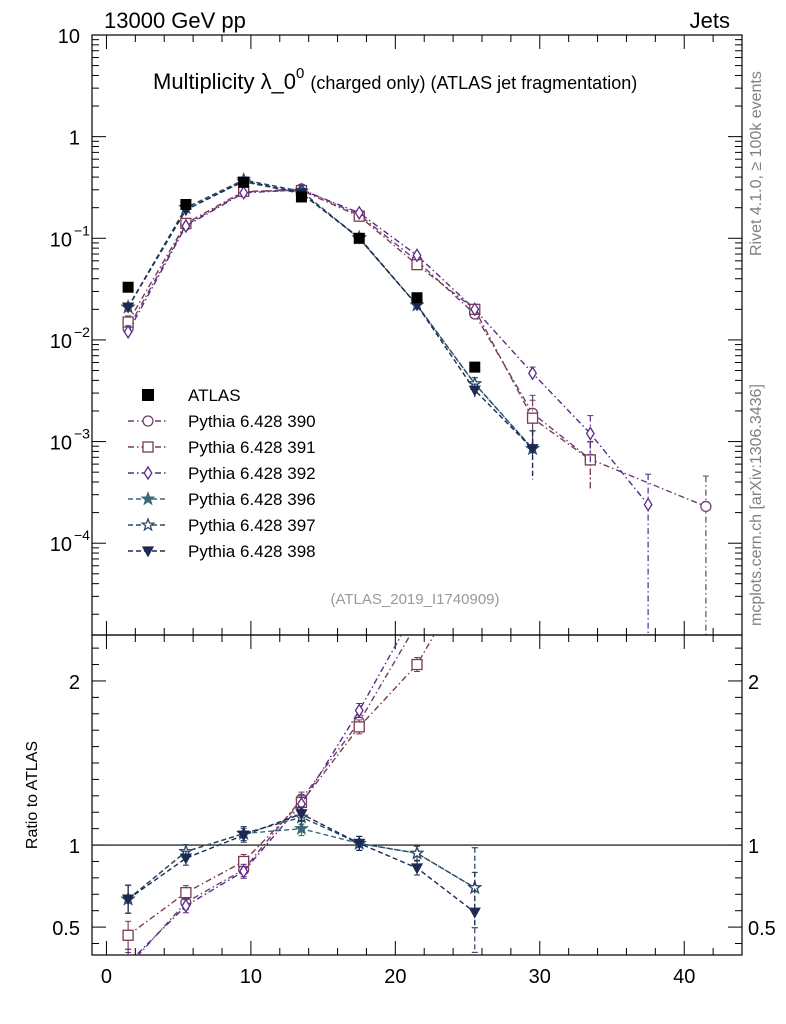  What do you see at coordinates (251, 977) in the screenshot?
I see `x-tick-label: 10` at bounding box center [251, 977].